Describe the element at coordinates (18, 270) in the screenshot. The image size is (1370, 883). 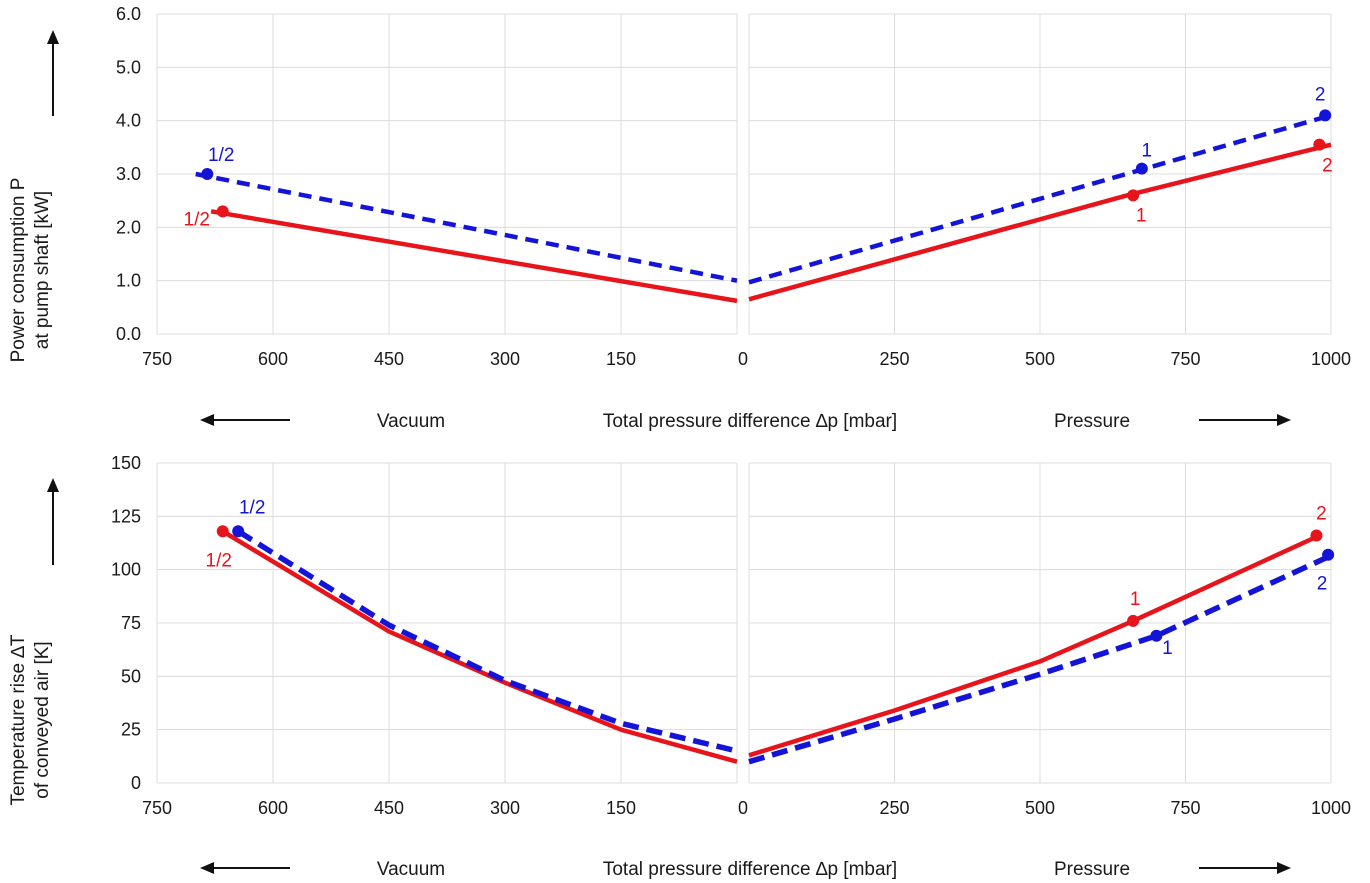
I see `y-axis-title-line: Power consumption P` at that location.